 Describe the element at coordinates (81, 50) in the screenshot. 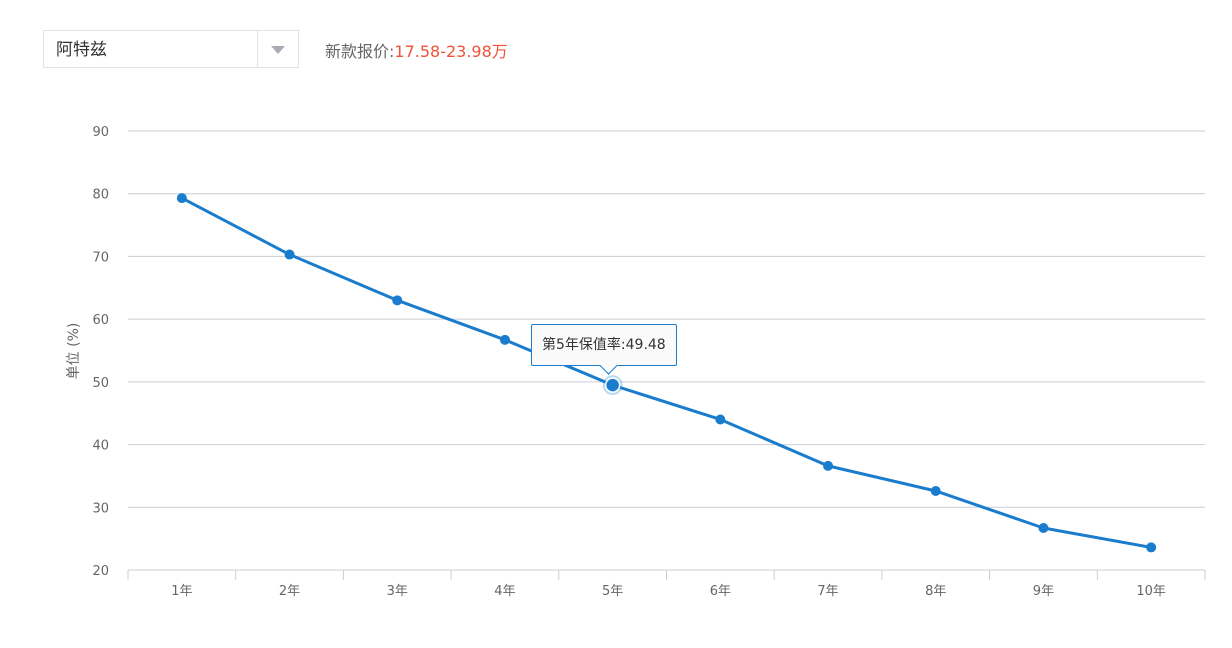

I see `model-select-value: 阿特兹` at that location.